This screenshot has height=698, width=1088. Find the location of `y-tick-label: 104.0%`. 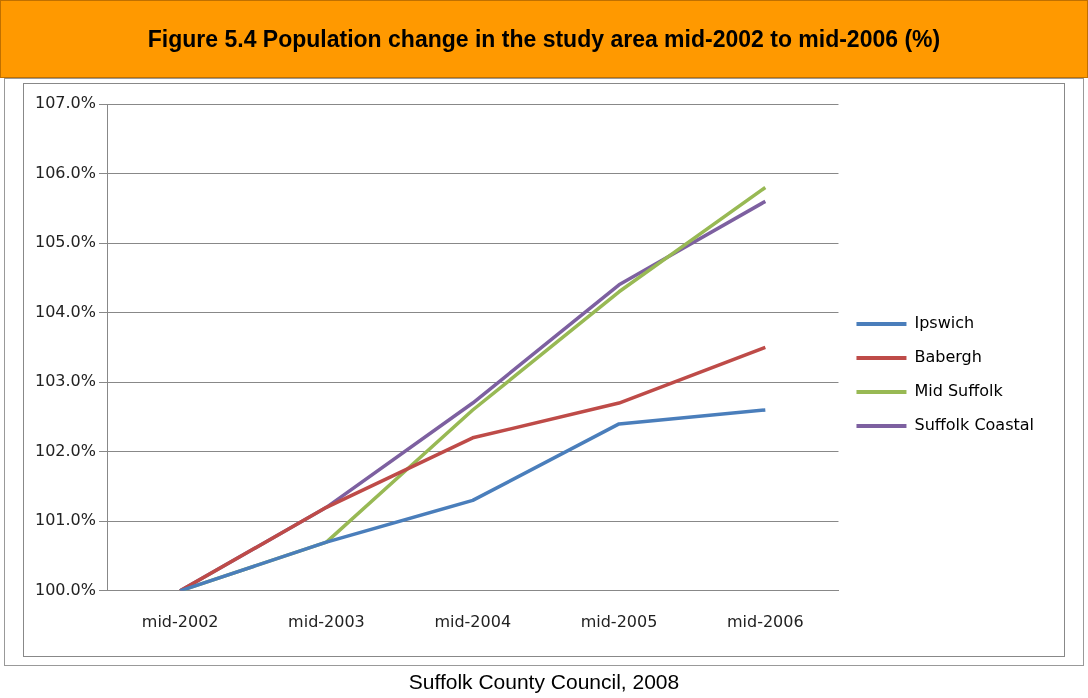

y-tick-label: 104.0% is located at coordinates (65, 311).